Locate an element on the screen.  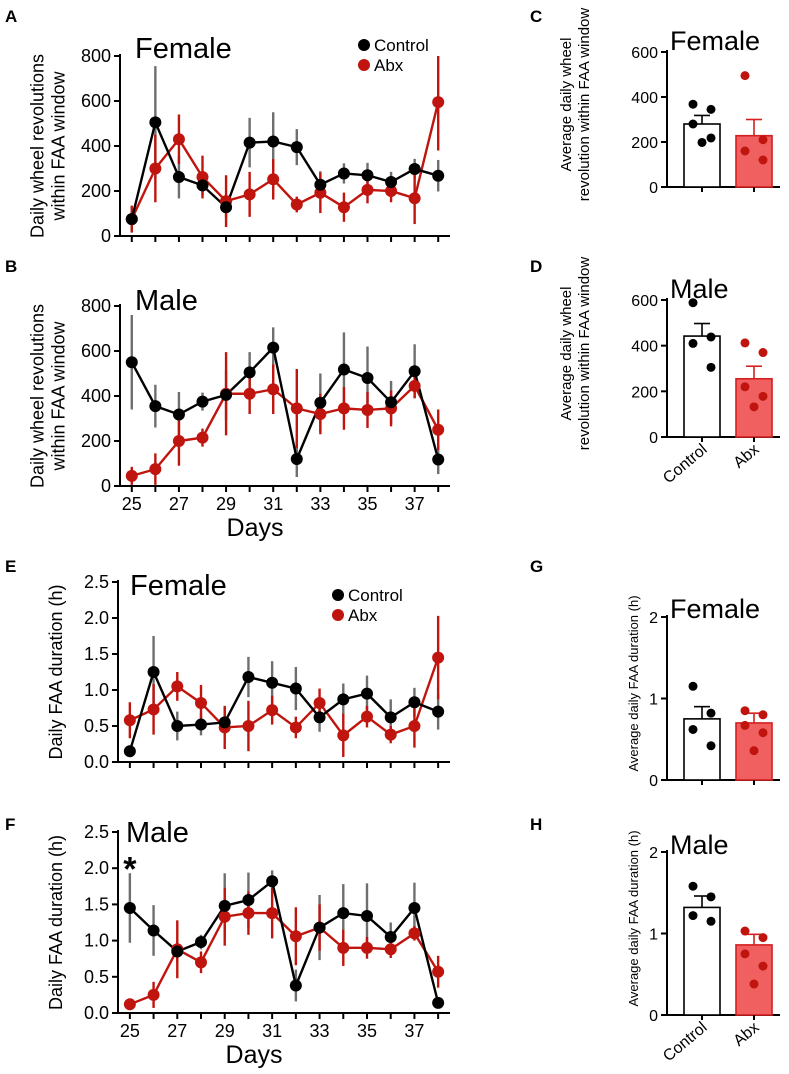
y-axis-title-b: Daily wheel revolutions is located at coordinates (38, 396).